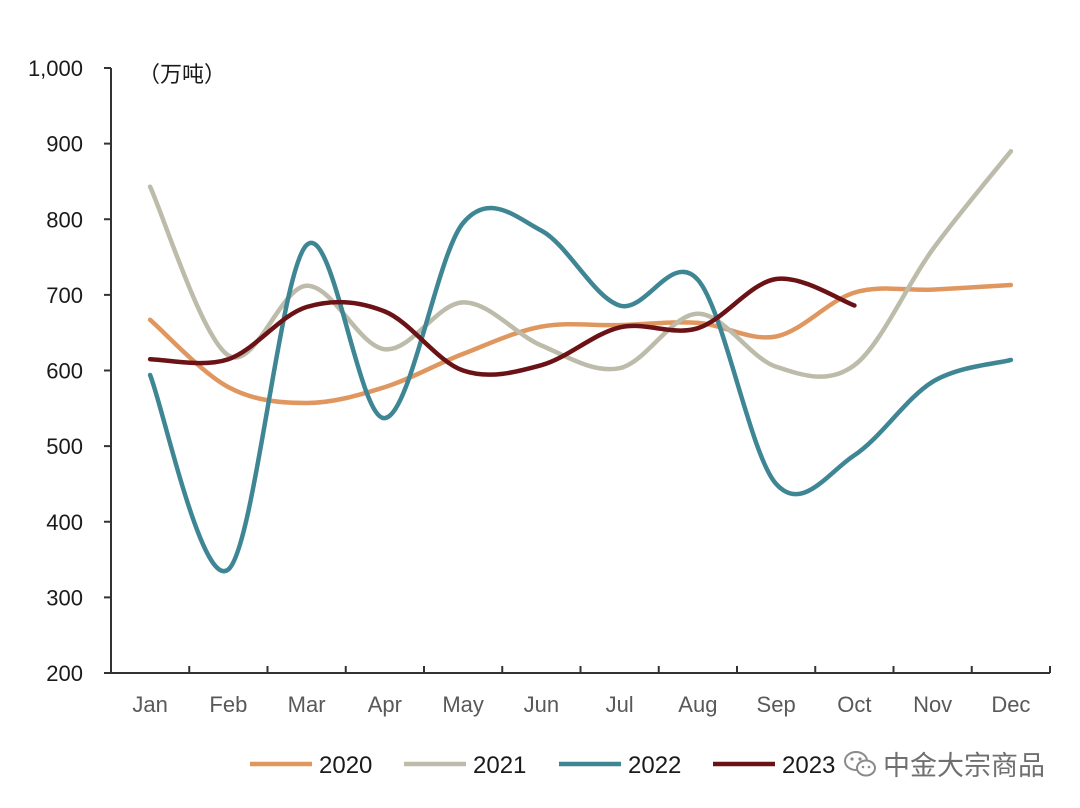 Image resolution: width=1080 pixels, height=808 pixels. Describe the element at coordinates (64, 522) in the screenshot. I see `y-tick-label: 400` at that location.